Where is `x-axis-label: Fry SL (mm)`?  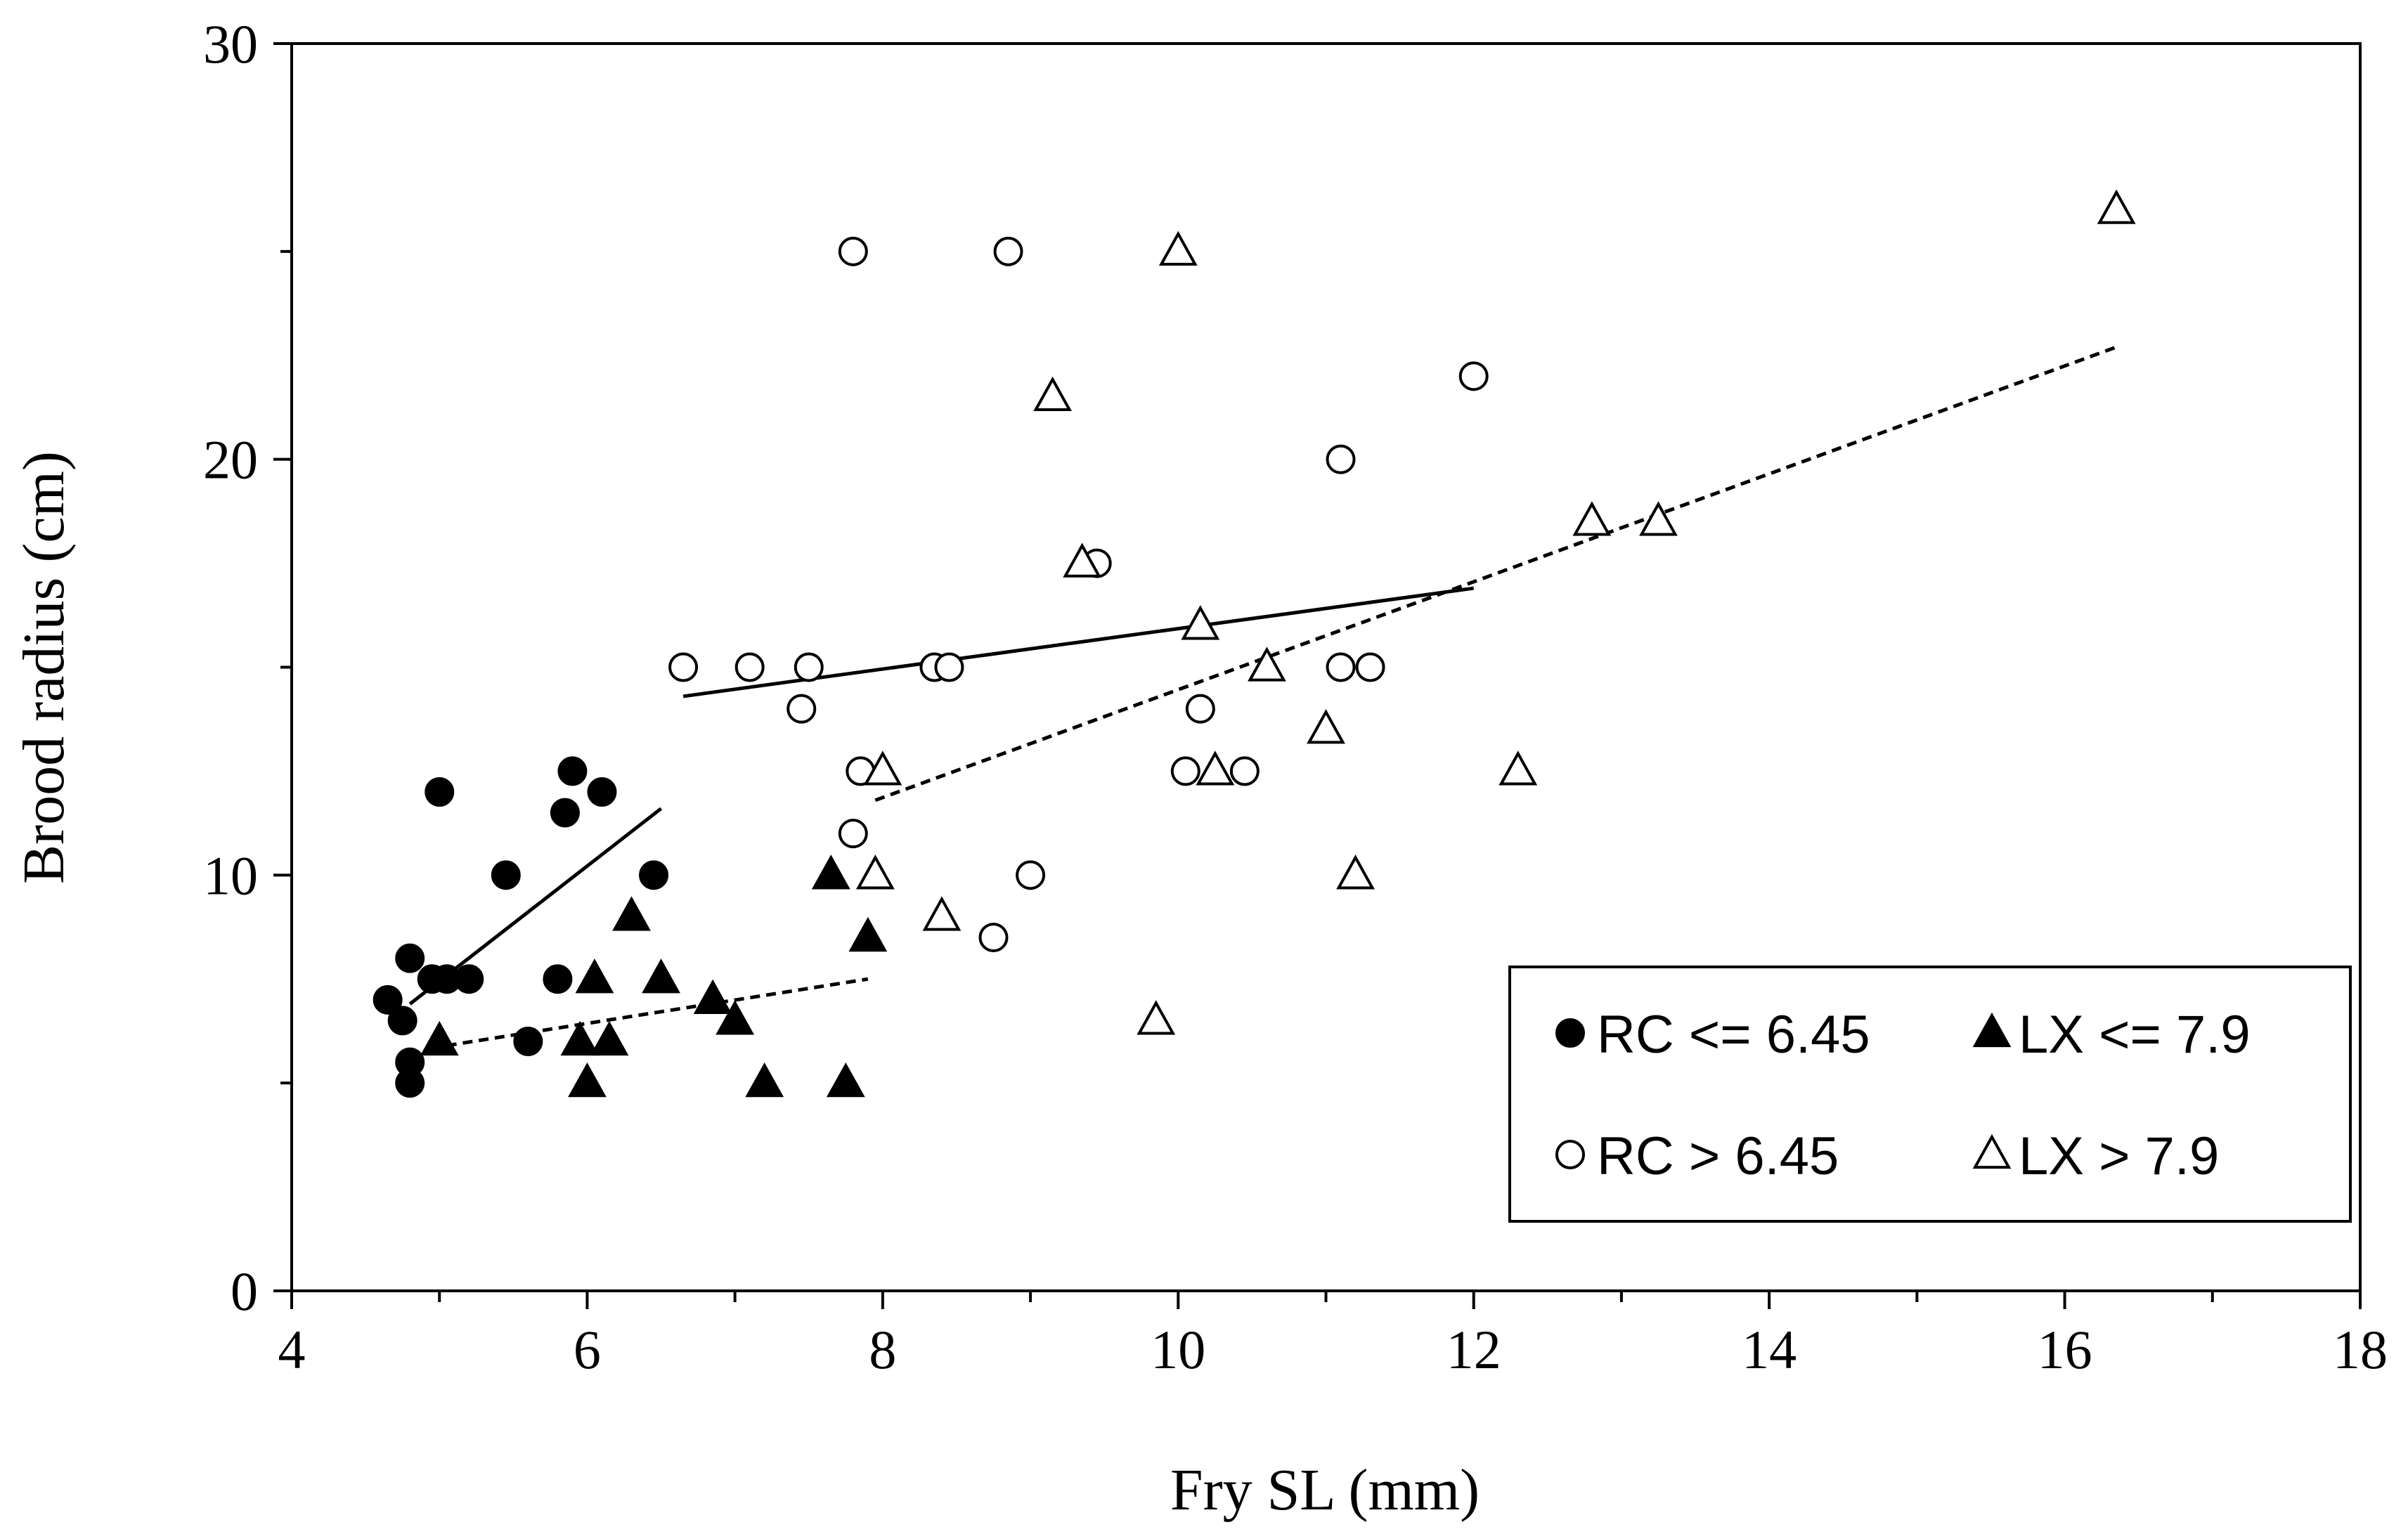
x-axis-label: Fry SL (mm) is located at coordinates (1325, 1490).